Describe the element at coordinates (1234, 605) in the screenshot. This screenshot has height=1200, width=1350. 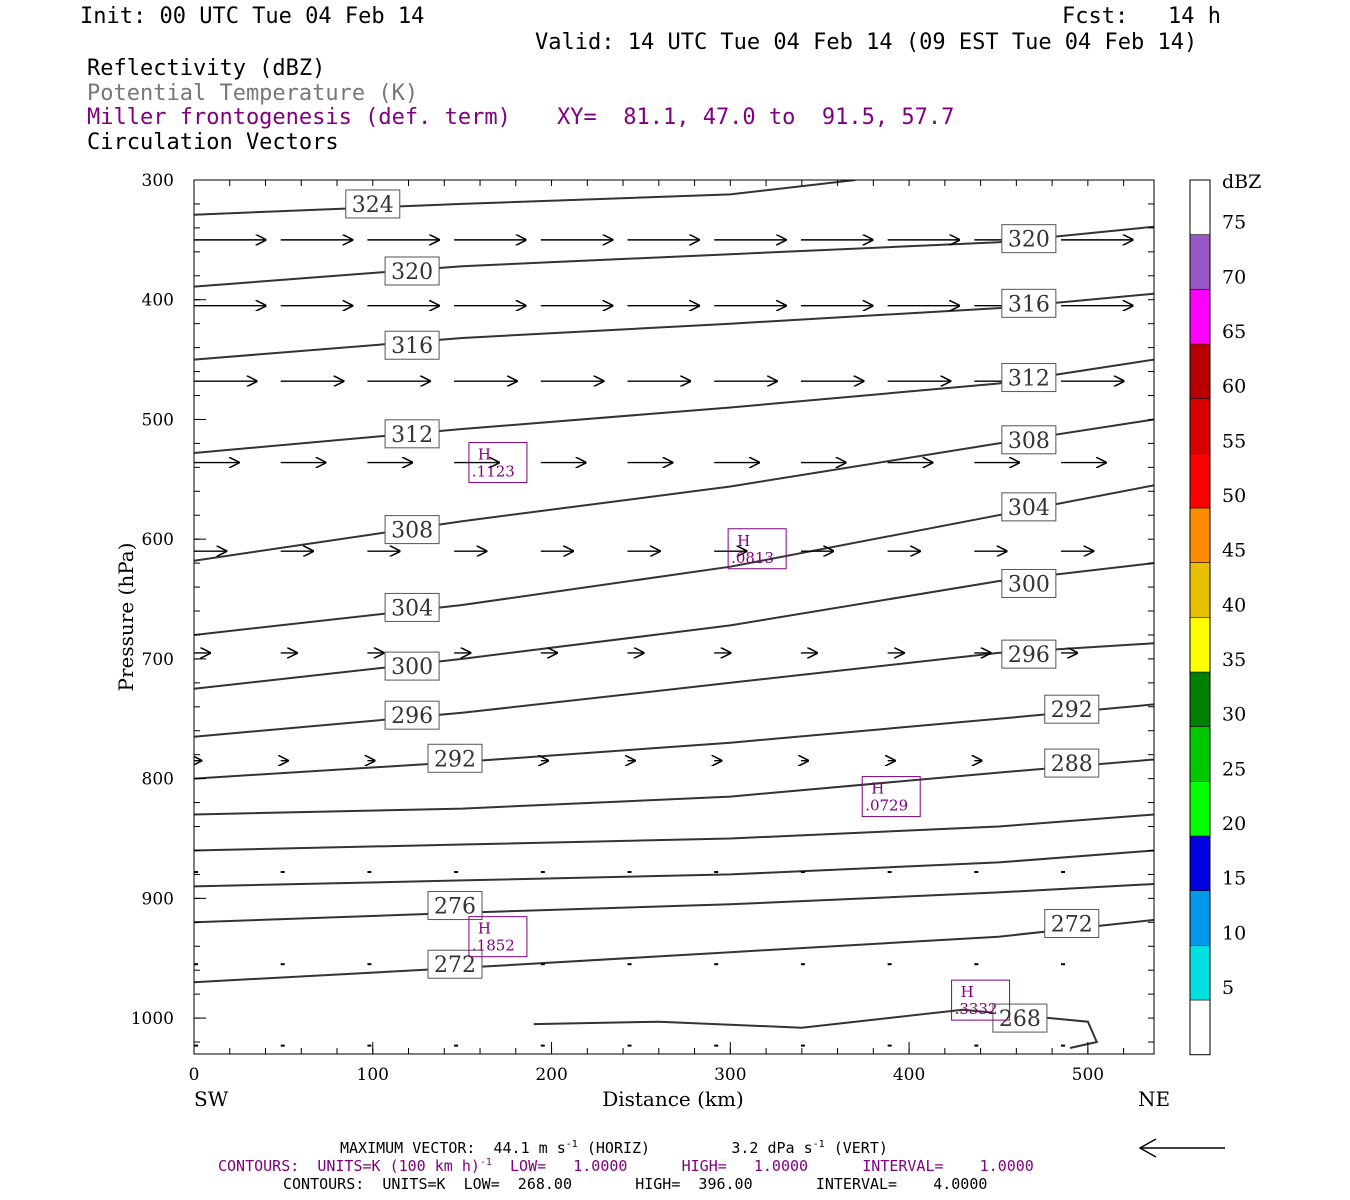
I see `colorbar-label: 40` at that location.